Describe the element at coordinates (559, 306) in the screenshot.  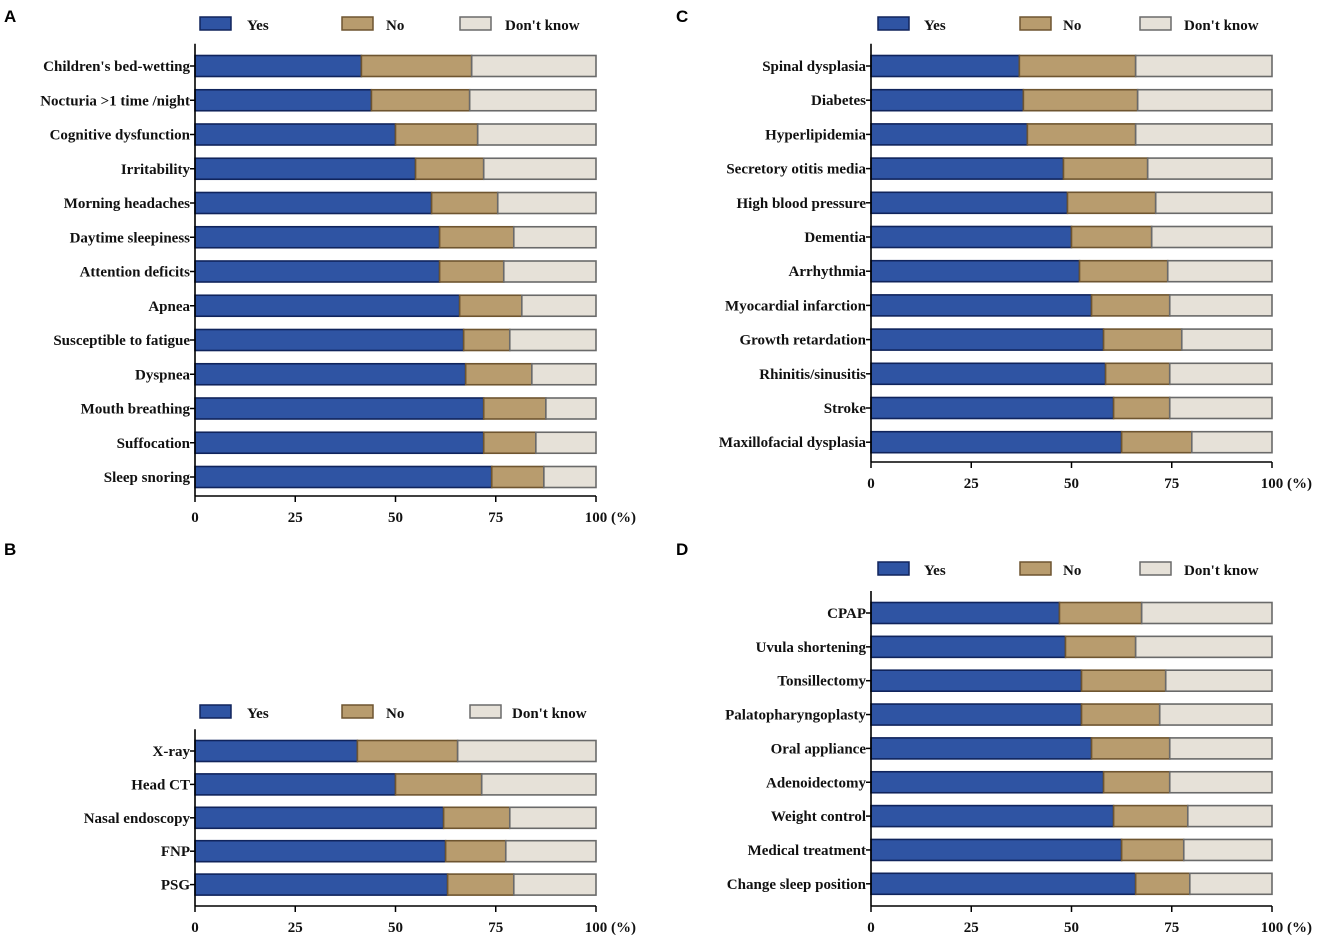
I see `bar-don-t-know-apnea-a` at that location.